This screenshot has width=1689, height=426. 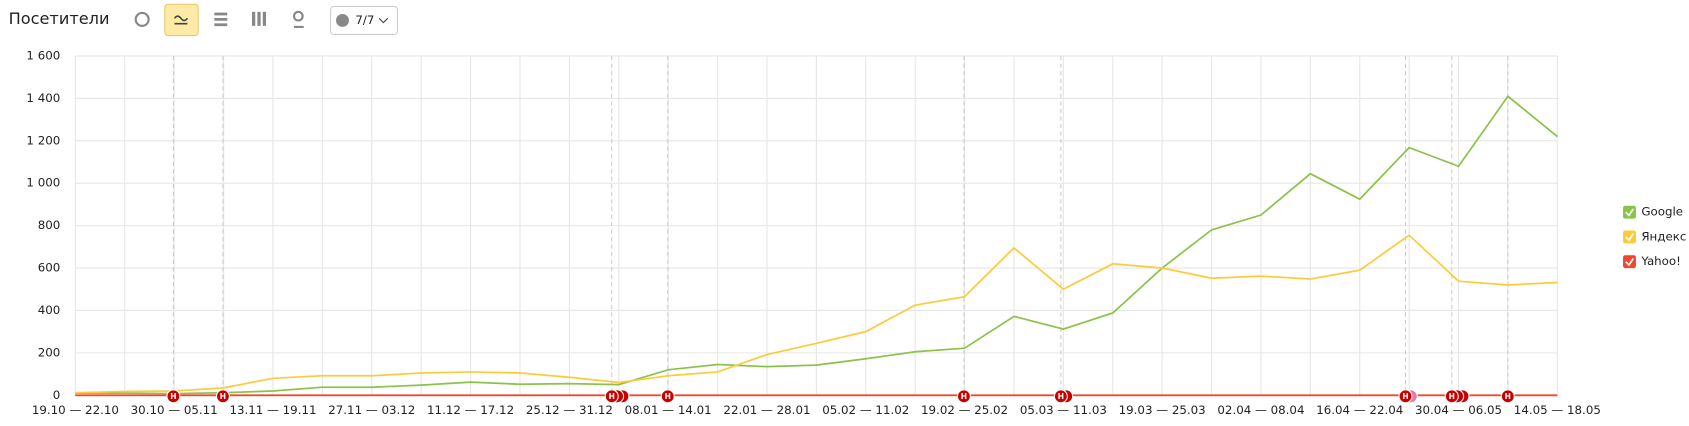 I want to click on y-tick-label: 400, so click(x=49, y=310).